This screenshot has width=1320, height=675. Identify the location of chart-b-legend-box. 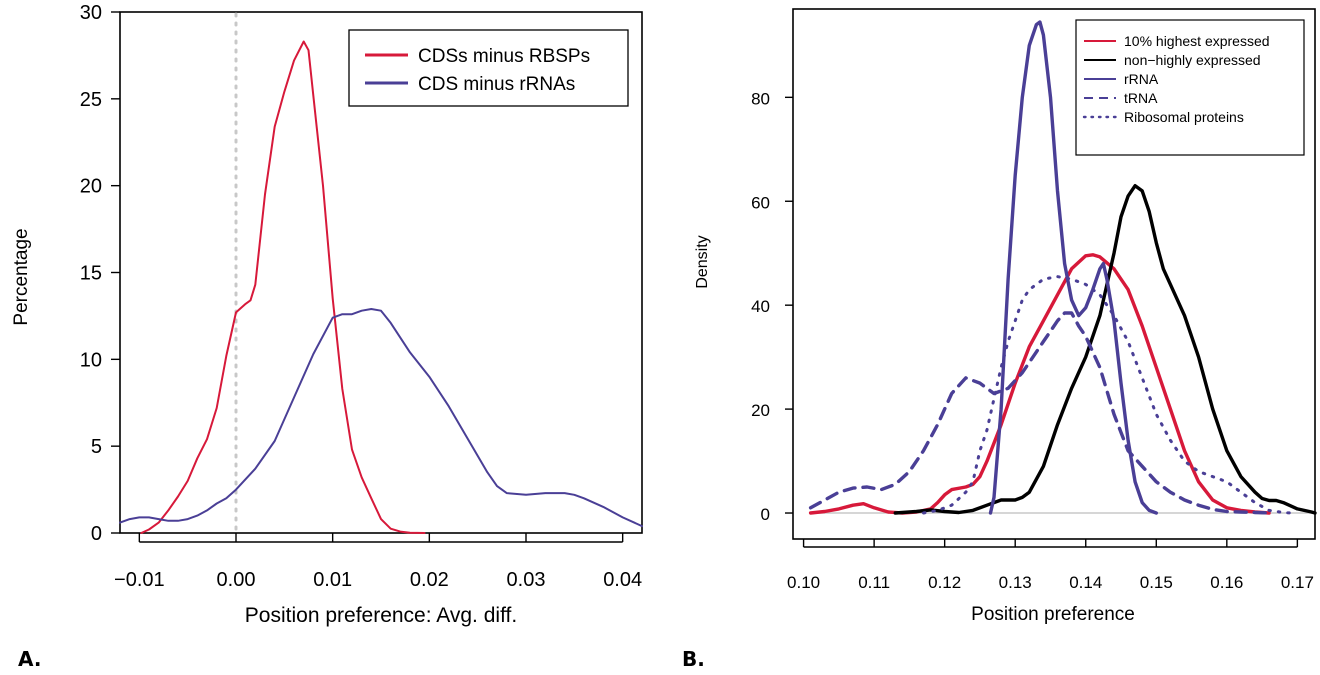
(1190, 87).